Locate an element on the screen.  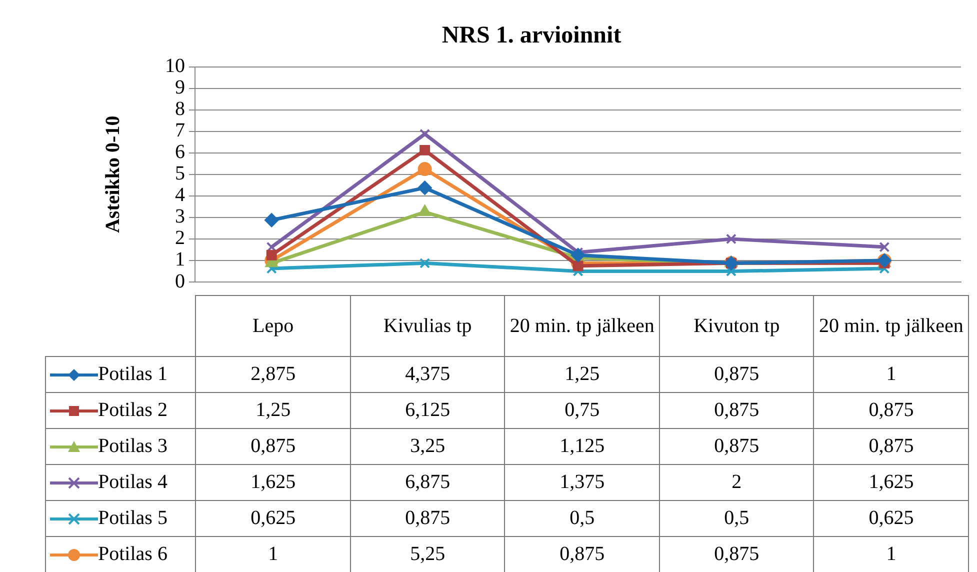
y-tick-label: 9 is located at coordinates (180, 87).